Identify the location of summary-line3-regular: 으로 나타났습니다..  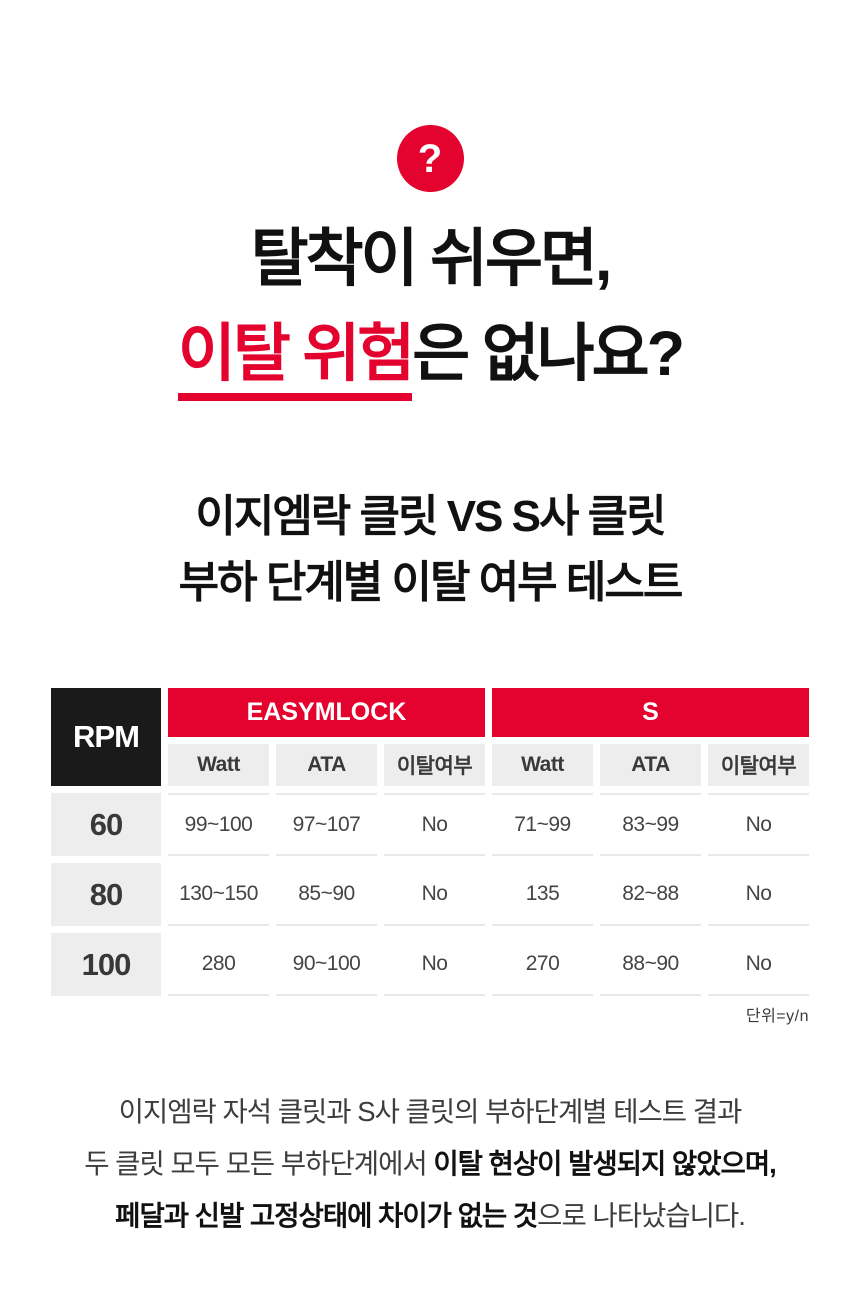
(641, 1215).